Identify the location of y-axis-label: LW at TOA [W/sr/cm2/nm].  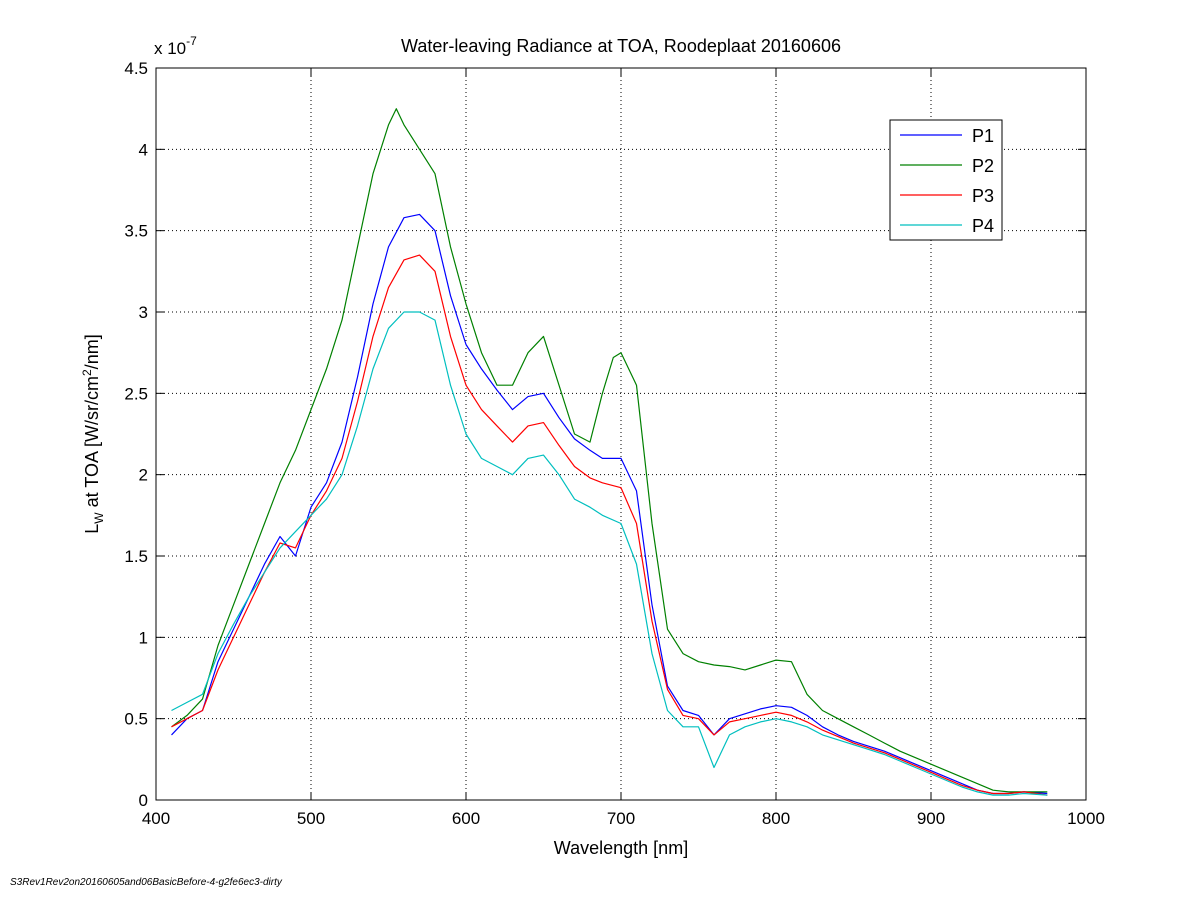
(93, 433).